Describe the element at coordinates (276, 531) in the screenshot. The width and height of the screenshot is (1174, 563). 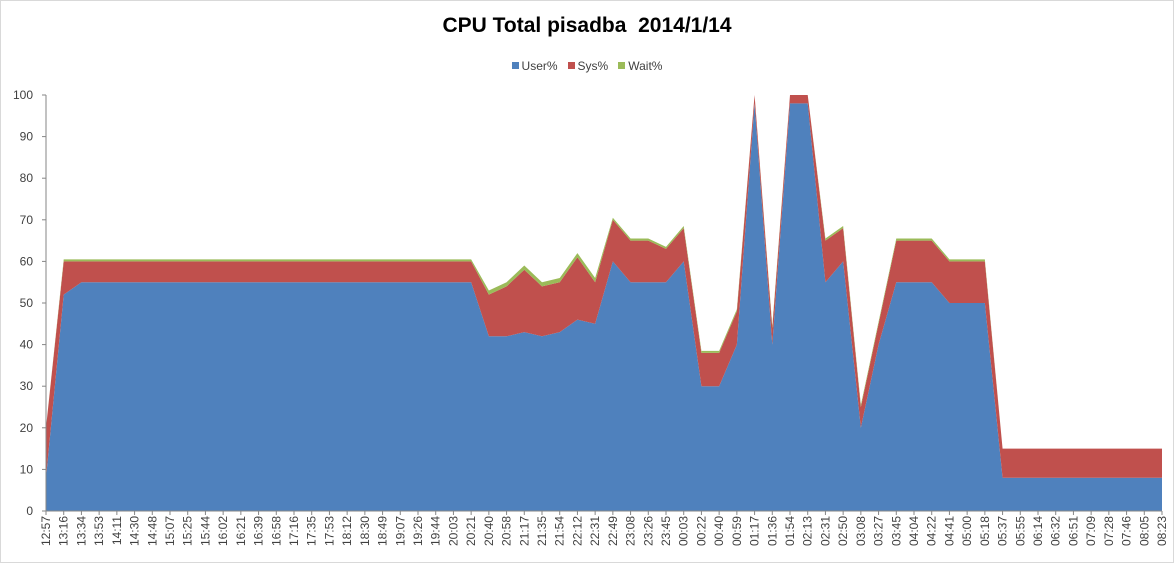
I see `x-tick-label-13: 16:58` at that location.